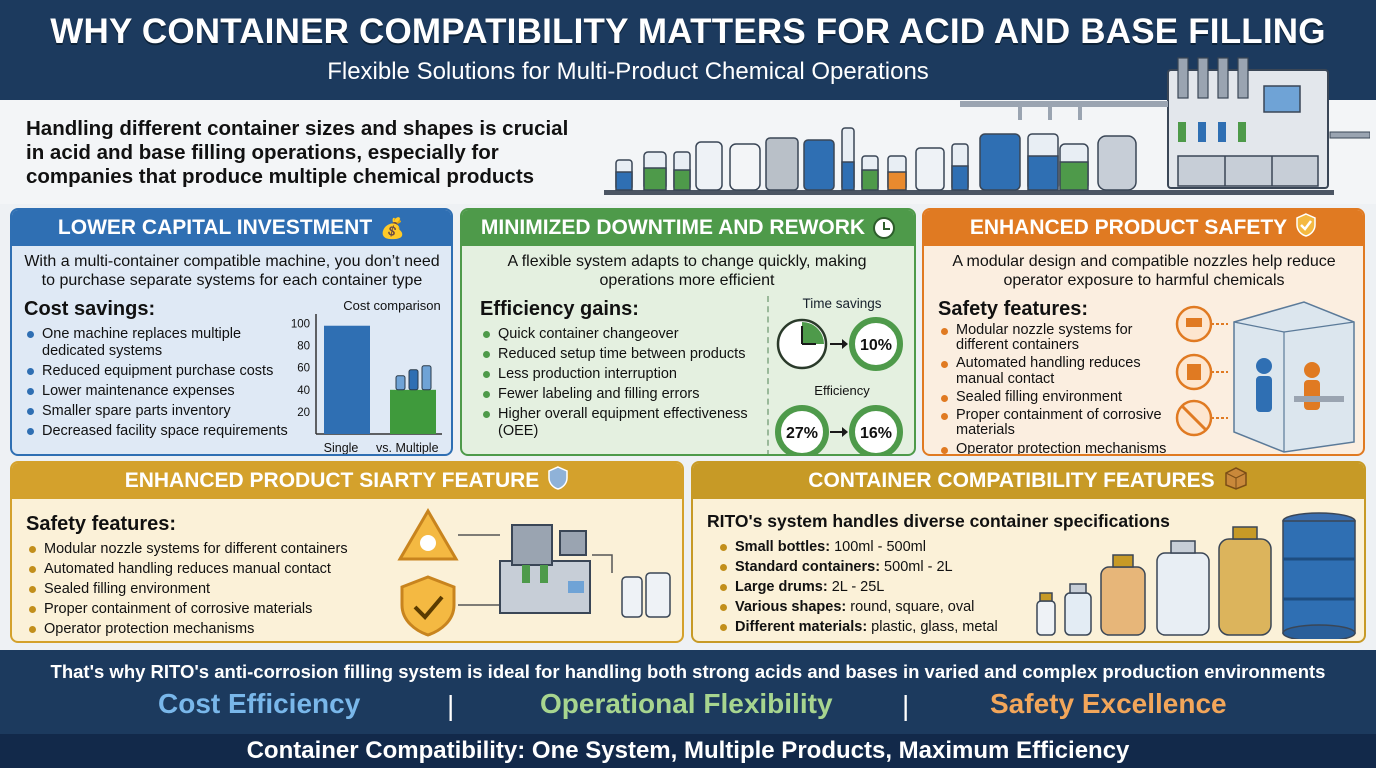 The image size is (1376, 768). I want to click on y-tick-label: 100, so click(300, 325).